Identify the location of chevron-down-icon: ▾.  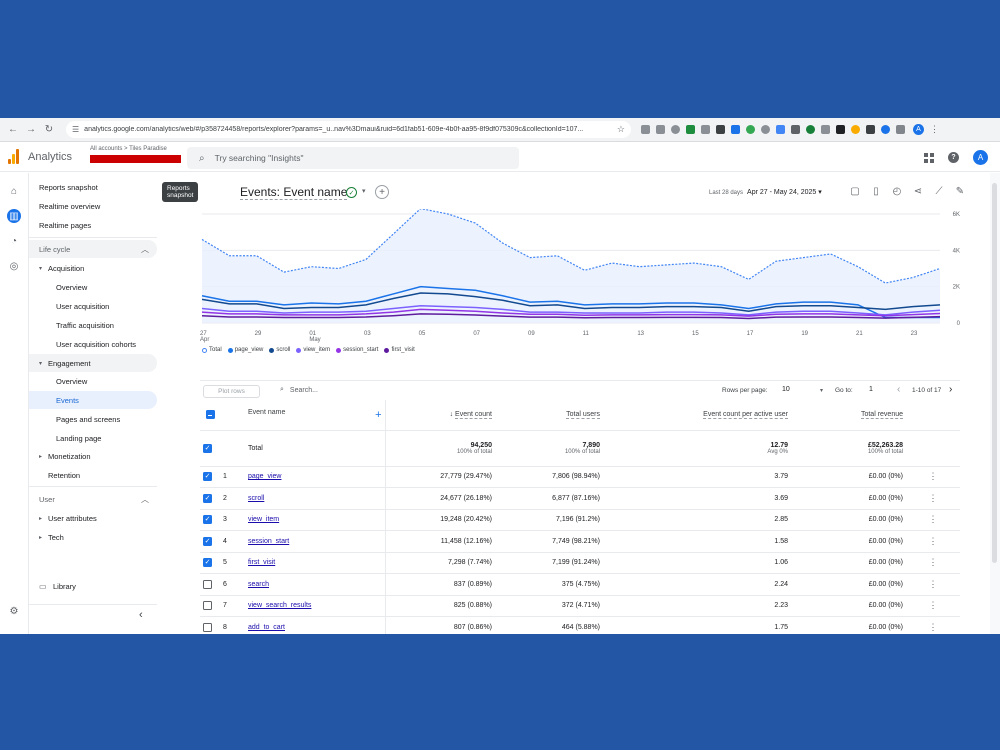
(822, 391).